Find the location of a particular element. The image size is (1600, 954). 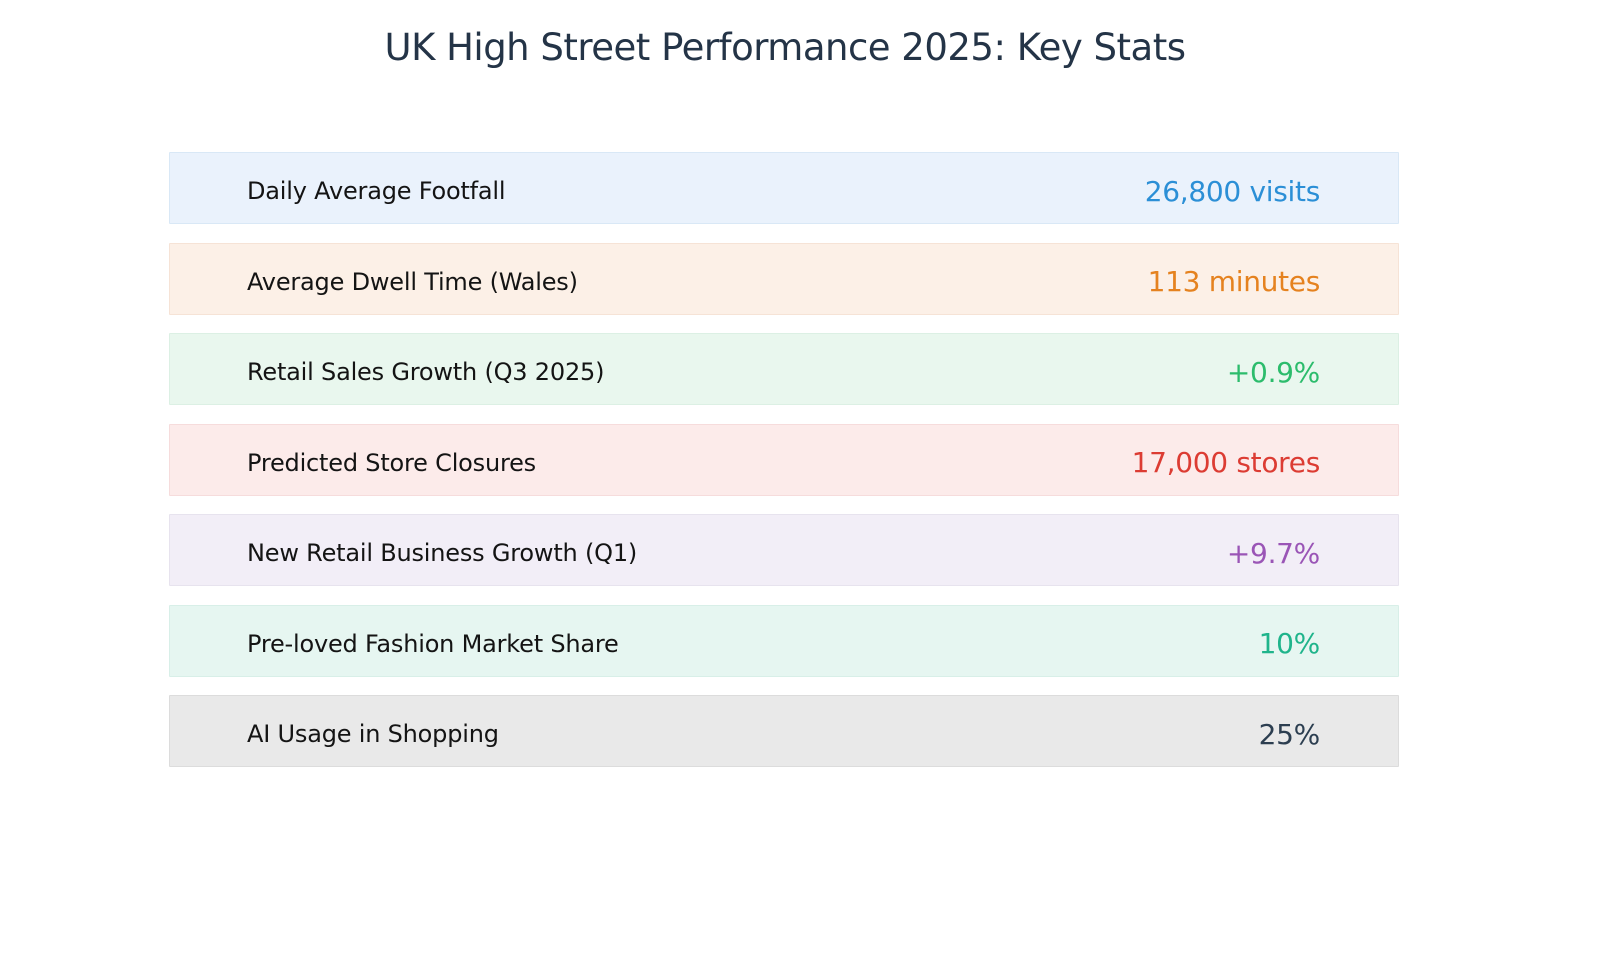

stat-row-ai-usage: AI Usage in Shopping 25% is located at coordinates (784, 731).